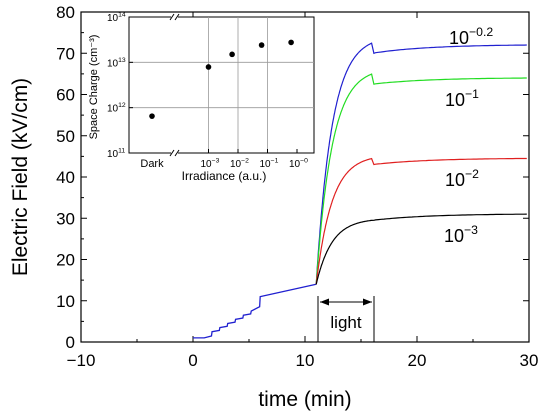 Image resolution: width=550 pixels, height=417 pixels. I want to click on series-label-2: 10−1, so click(462, 98).